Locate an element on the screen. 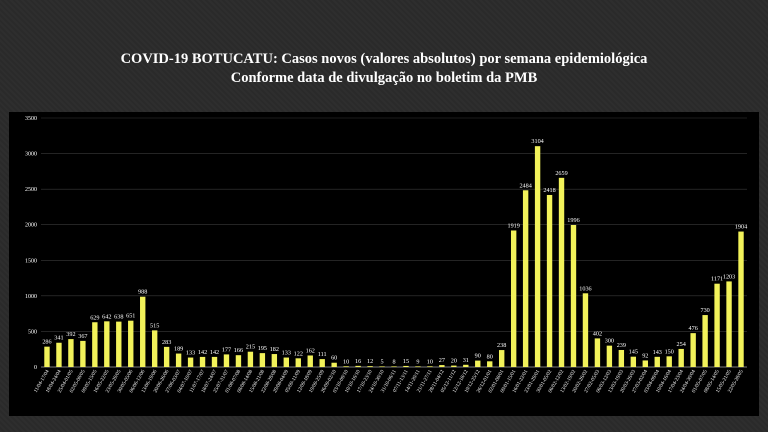 The width and height of the screenshot is (768, 432). data-label: 111 is located at coordinates (322, 354).